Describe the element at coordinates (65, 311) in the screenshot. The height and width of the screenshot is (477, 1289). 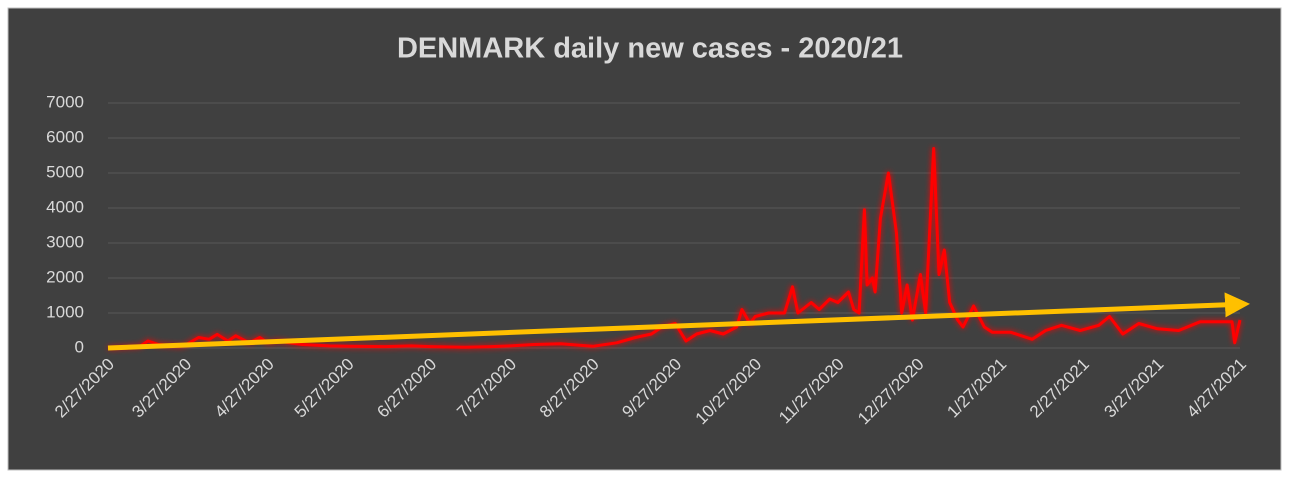
I see `y-tick-label: 1000` at that location.